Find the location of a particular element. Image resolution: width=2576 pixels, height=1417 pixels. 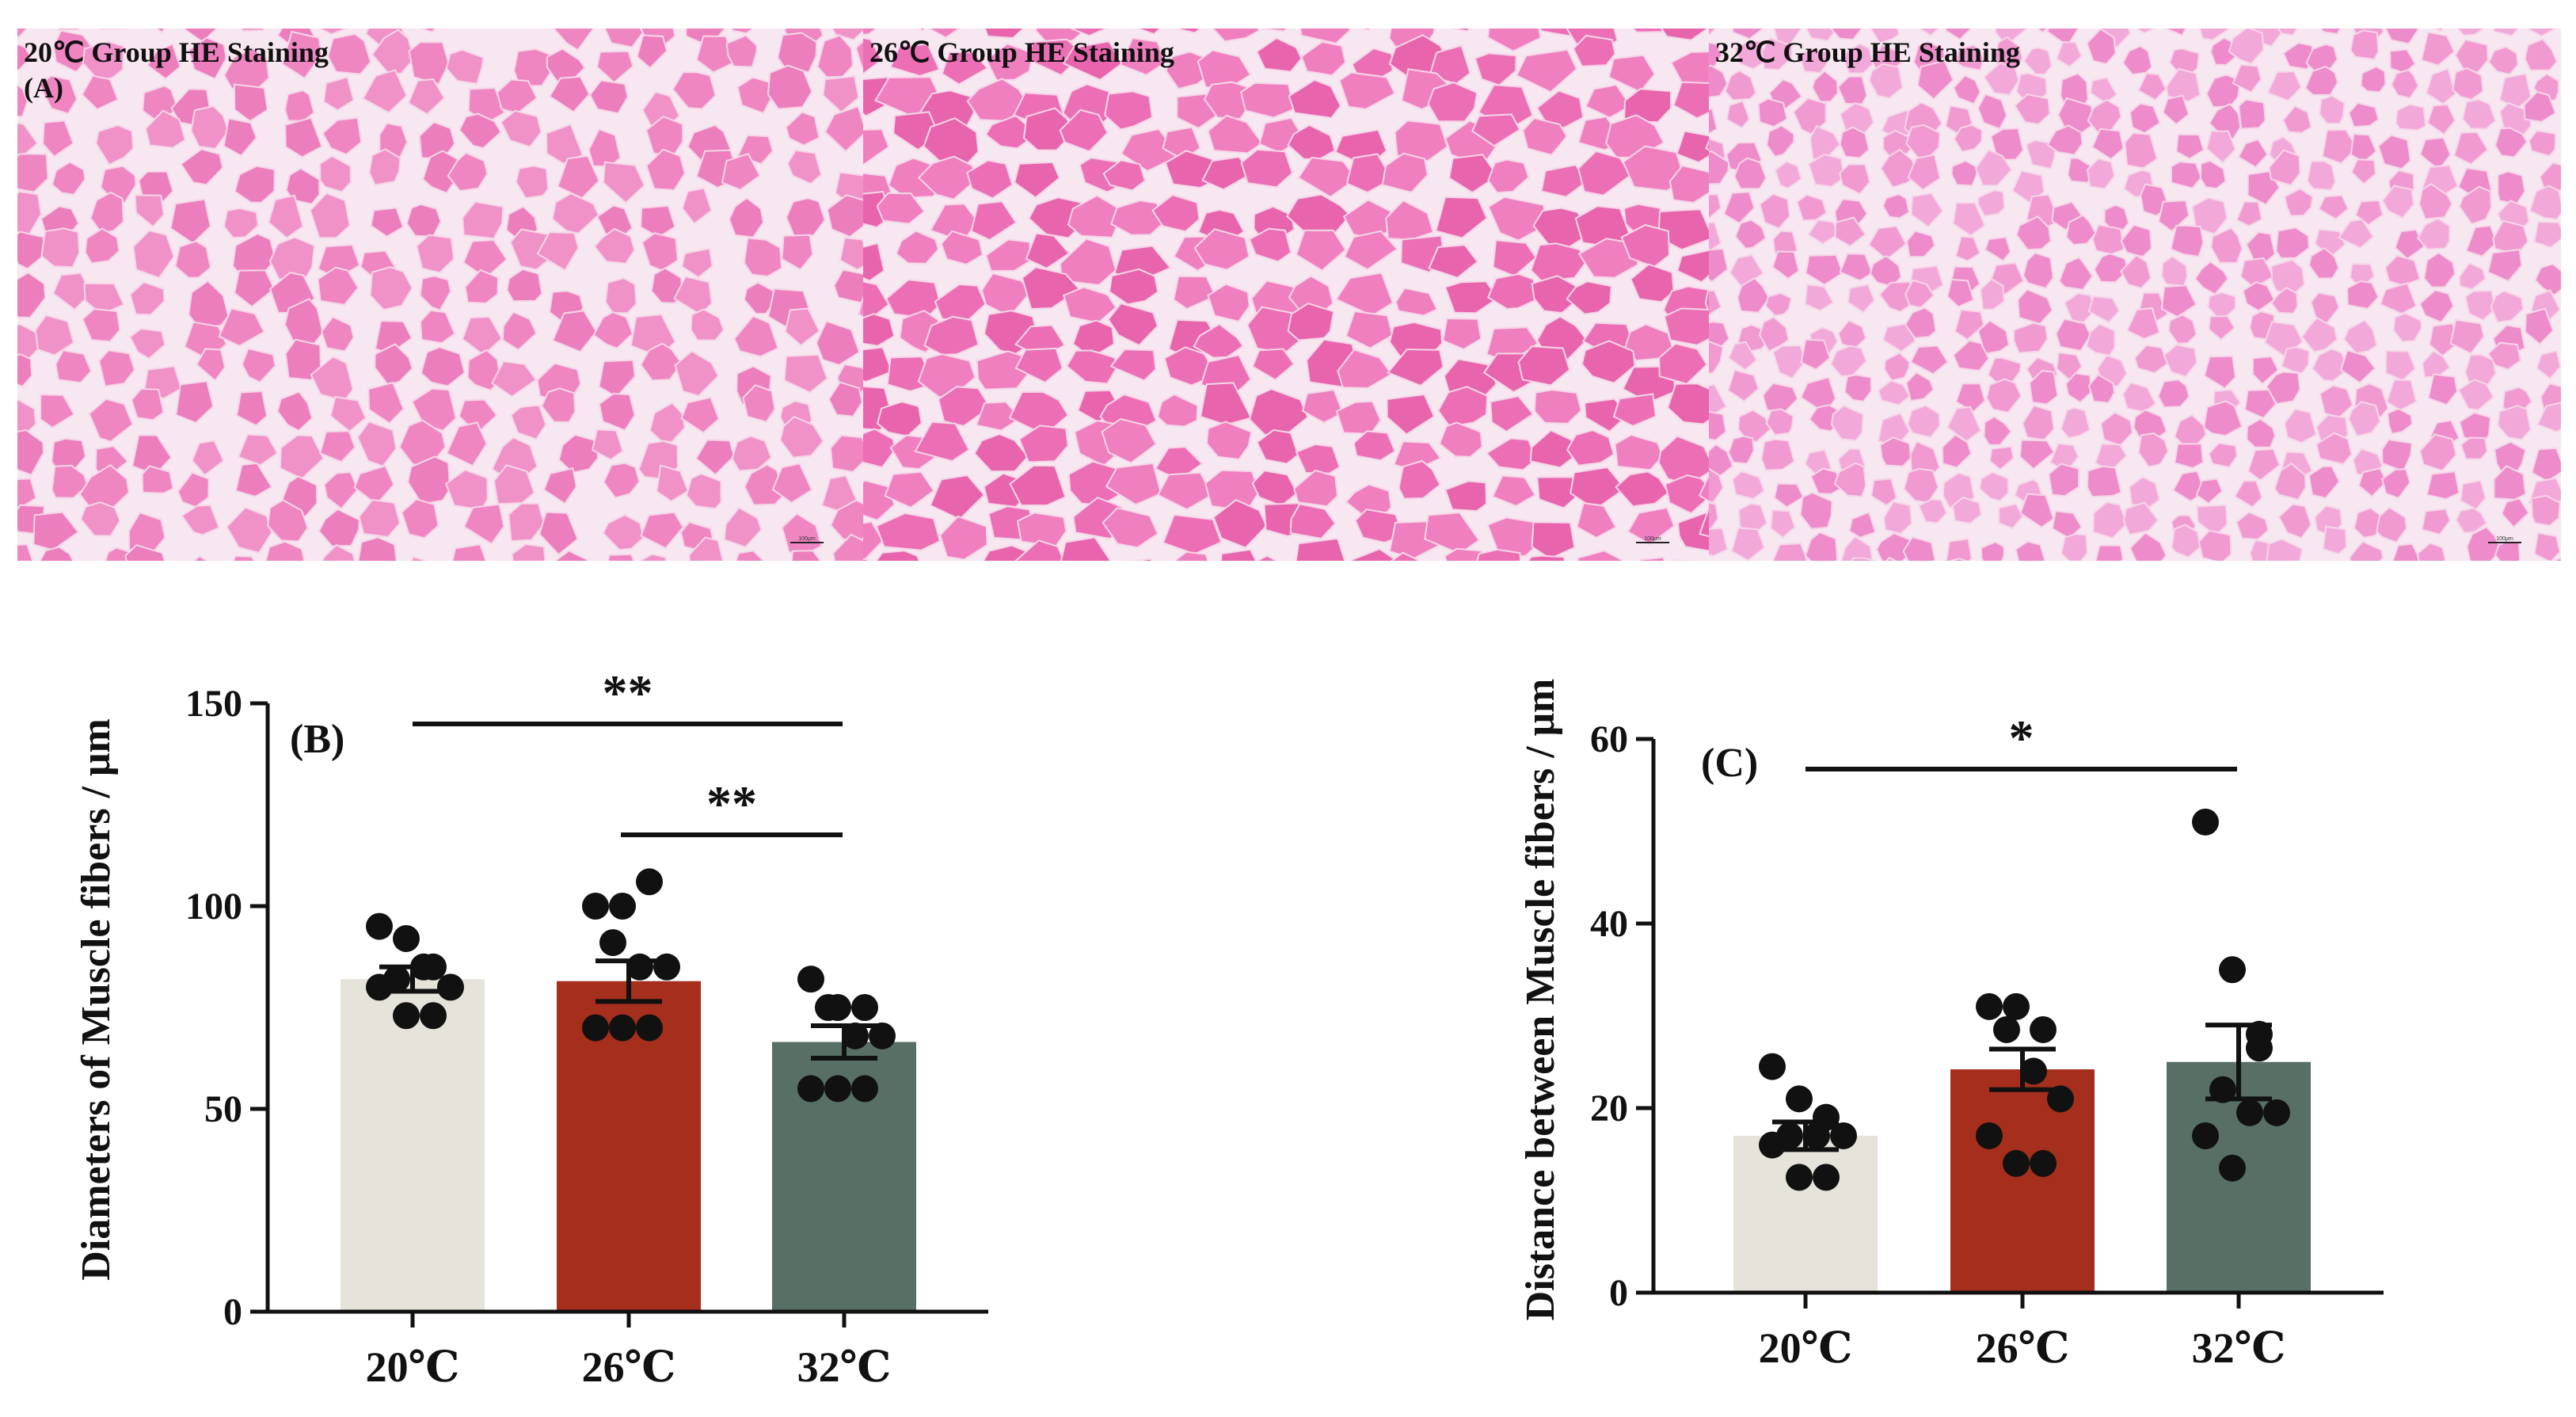

histology-panel-26: 26℃ Group HE Staining 100μm is located at coordinates (1286, 295).